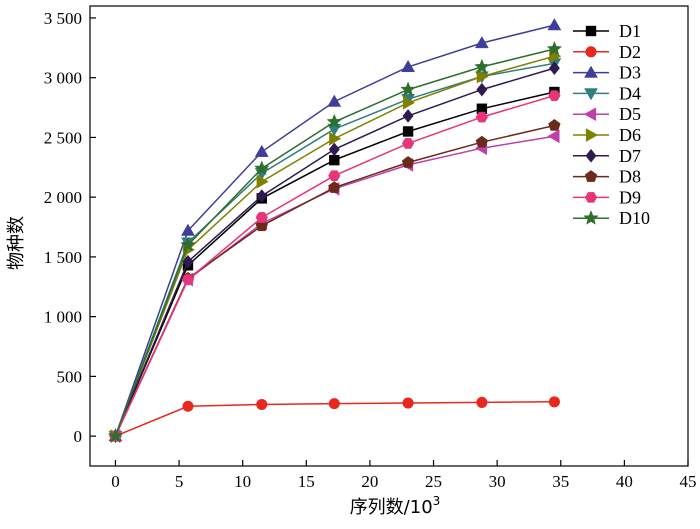 The width and height of the screenshot is (700, 529). What do you see at coordinates (630, 177) in the screenshot?
I see `legend-label-d8: D8` at bounding box center [630, 177].